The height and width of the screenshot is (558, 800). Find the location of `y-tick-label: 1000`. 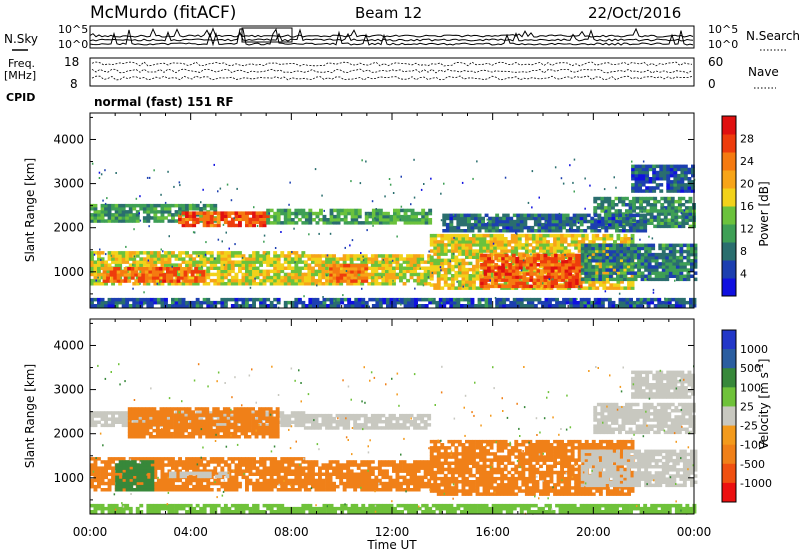

y-tick-label: 1000 is located at coordinates (68, 272).